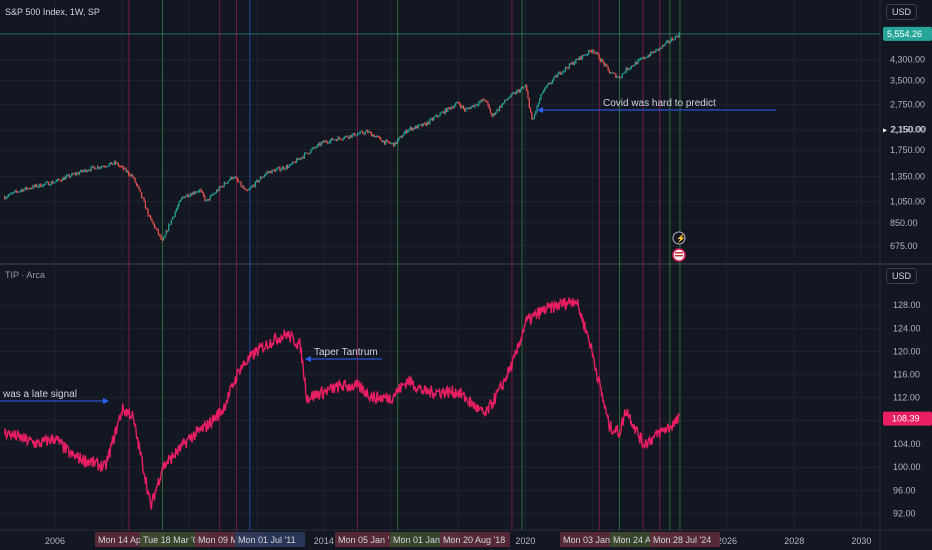 The image size is (932, 550). What do you see at coordinates (907, 418) in the screenshot?
I see `tip-last-price-badge` at bounding box center [907, 418].